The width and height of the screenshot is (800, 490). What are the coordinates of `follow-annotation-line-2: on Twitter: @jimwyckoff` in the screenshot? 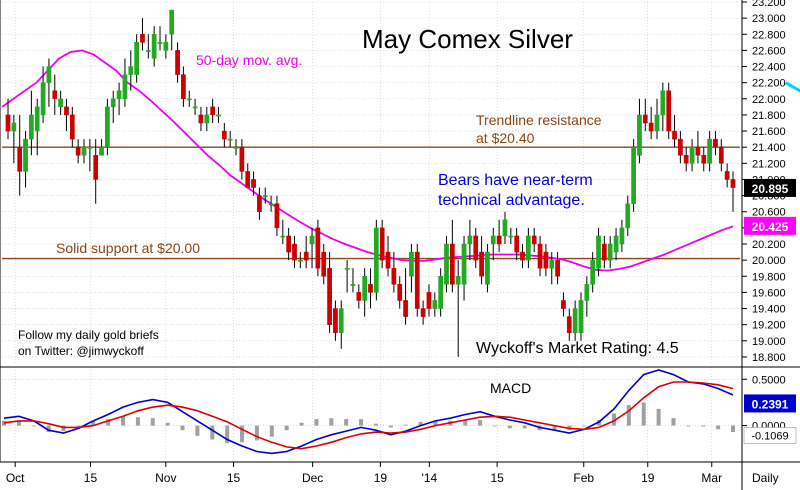 It's located at (81, 351).